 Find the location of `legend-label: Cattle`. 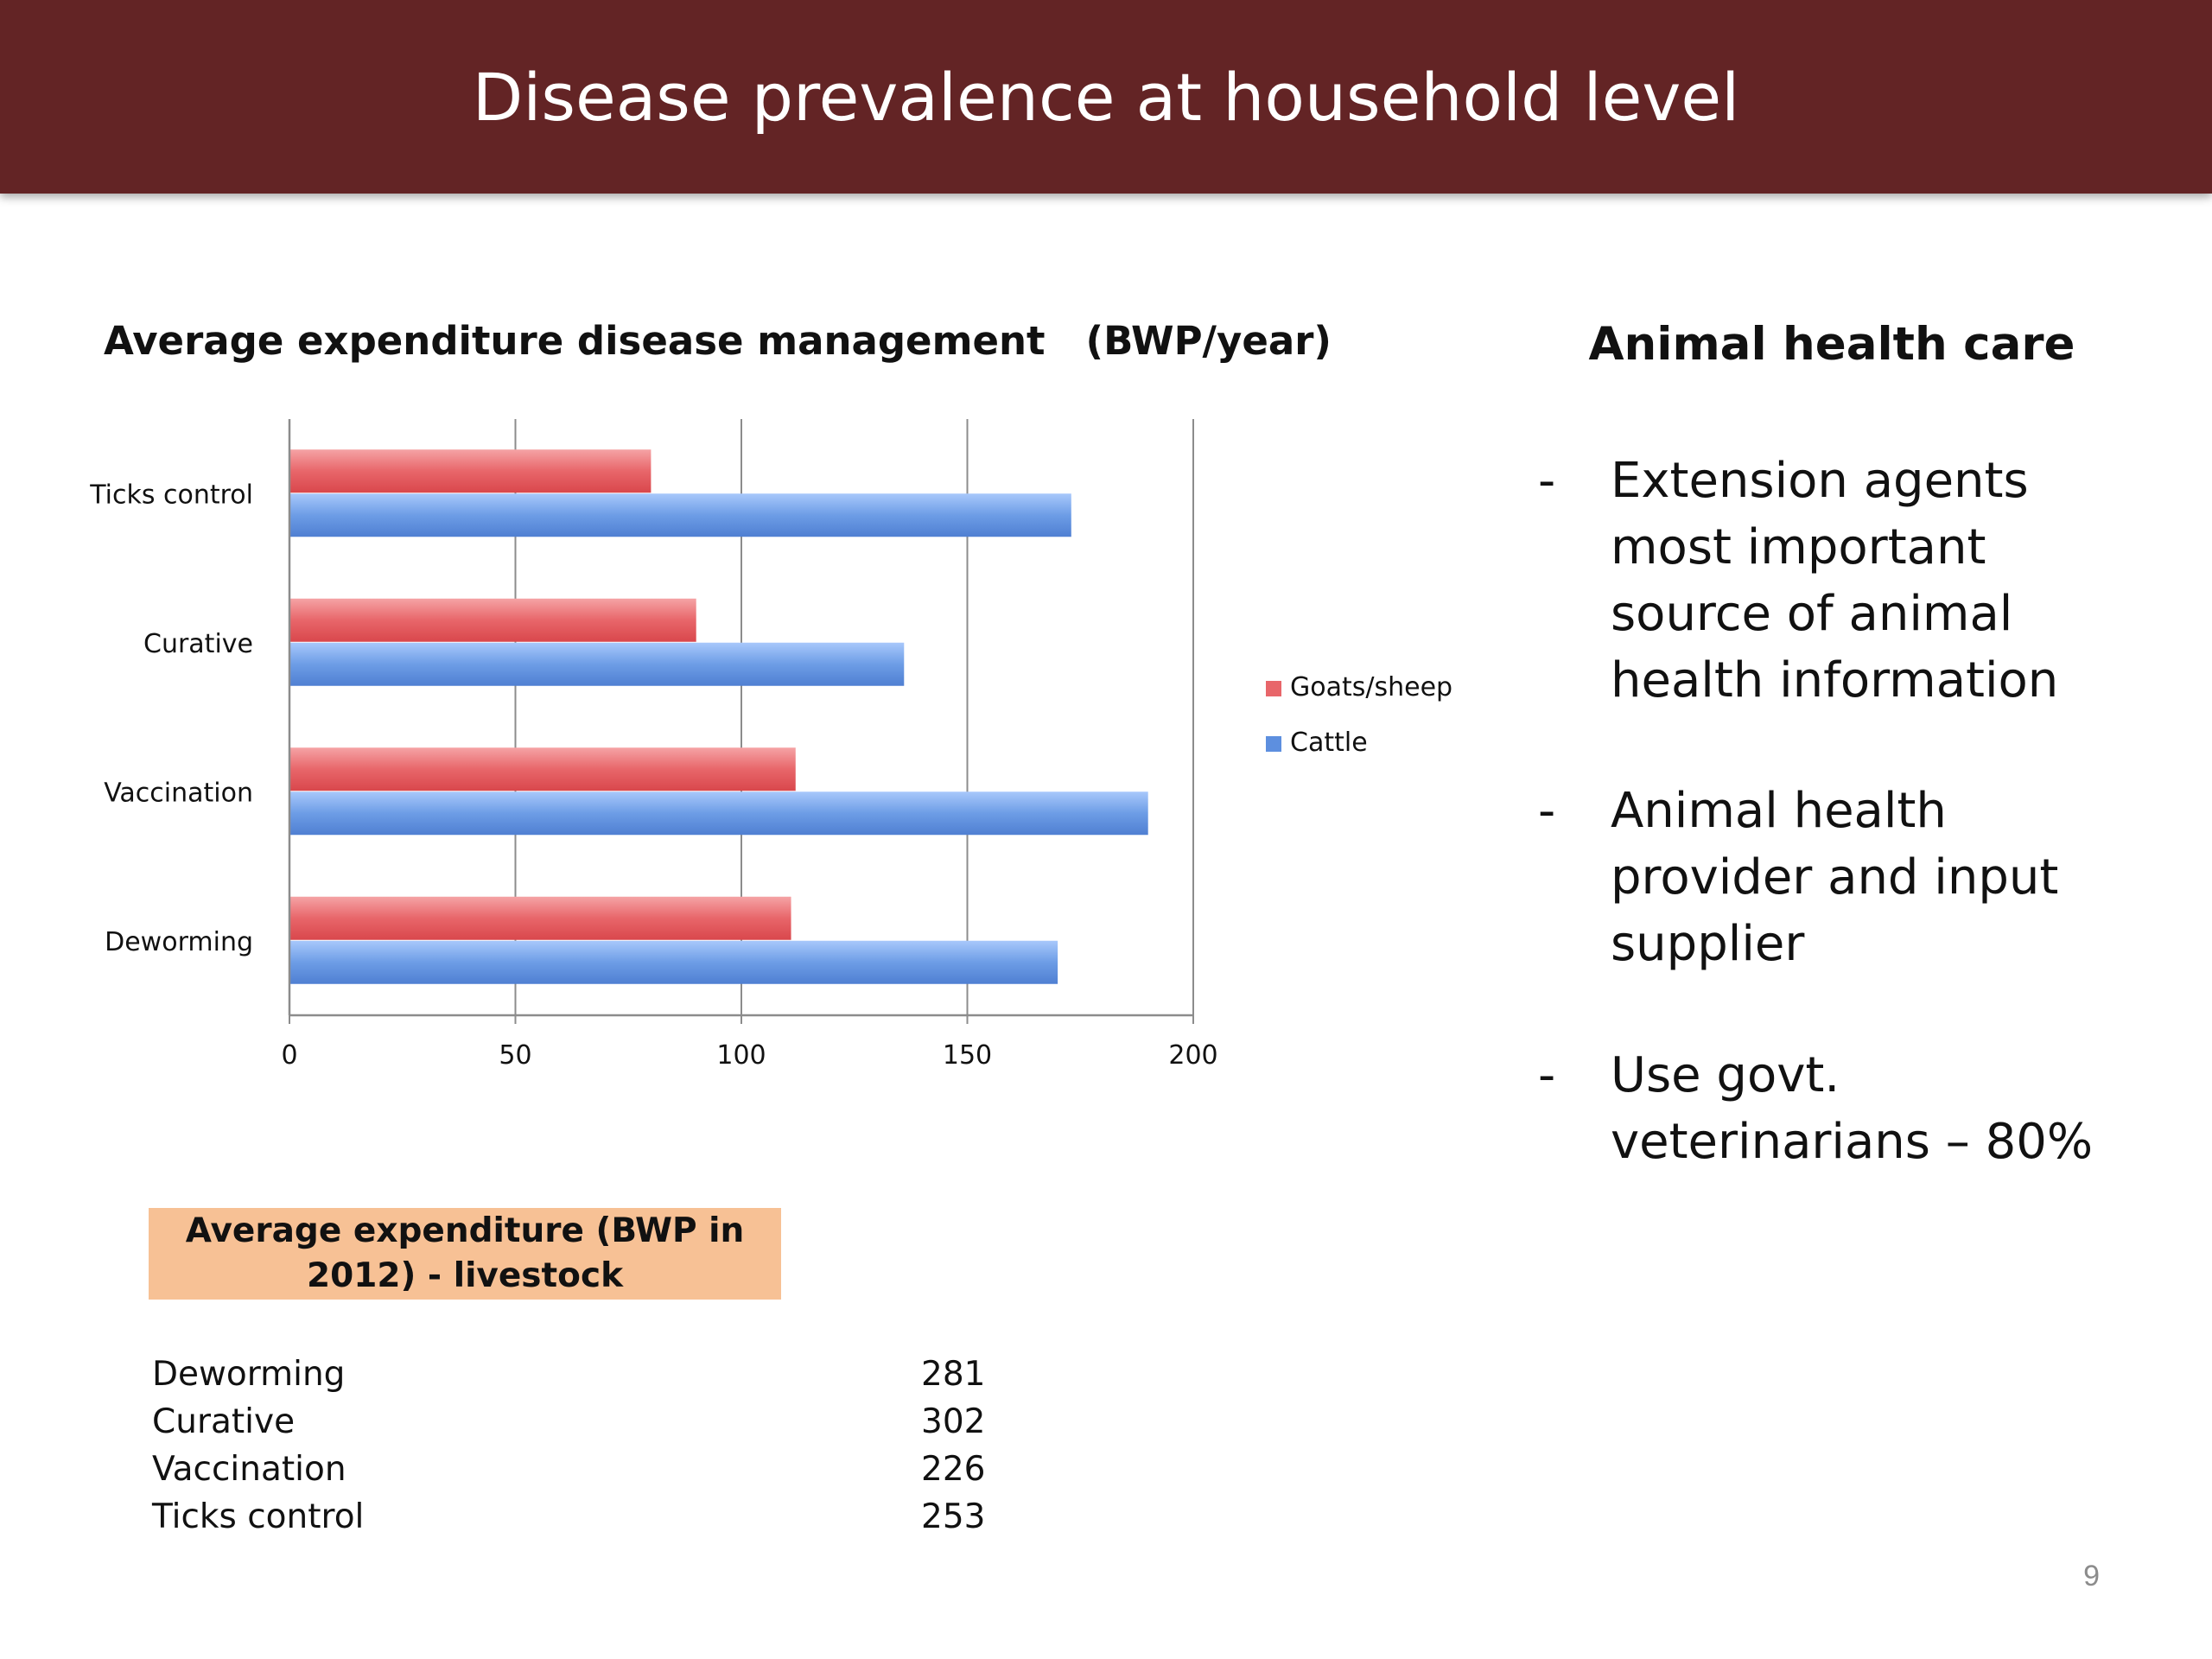

legend-label: Cattle is located at coordinates (1329, 743).